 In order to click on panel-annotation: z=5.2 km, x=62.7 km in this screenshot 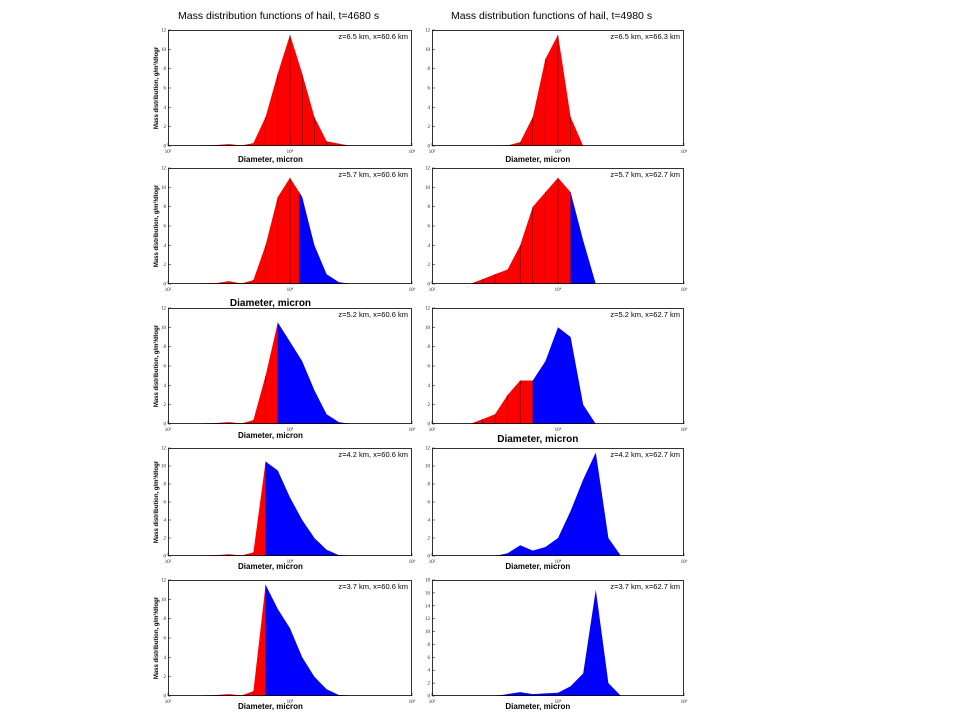, I will do `click(645, 314)`.